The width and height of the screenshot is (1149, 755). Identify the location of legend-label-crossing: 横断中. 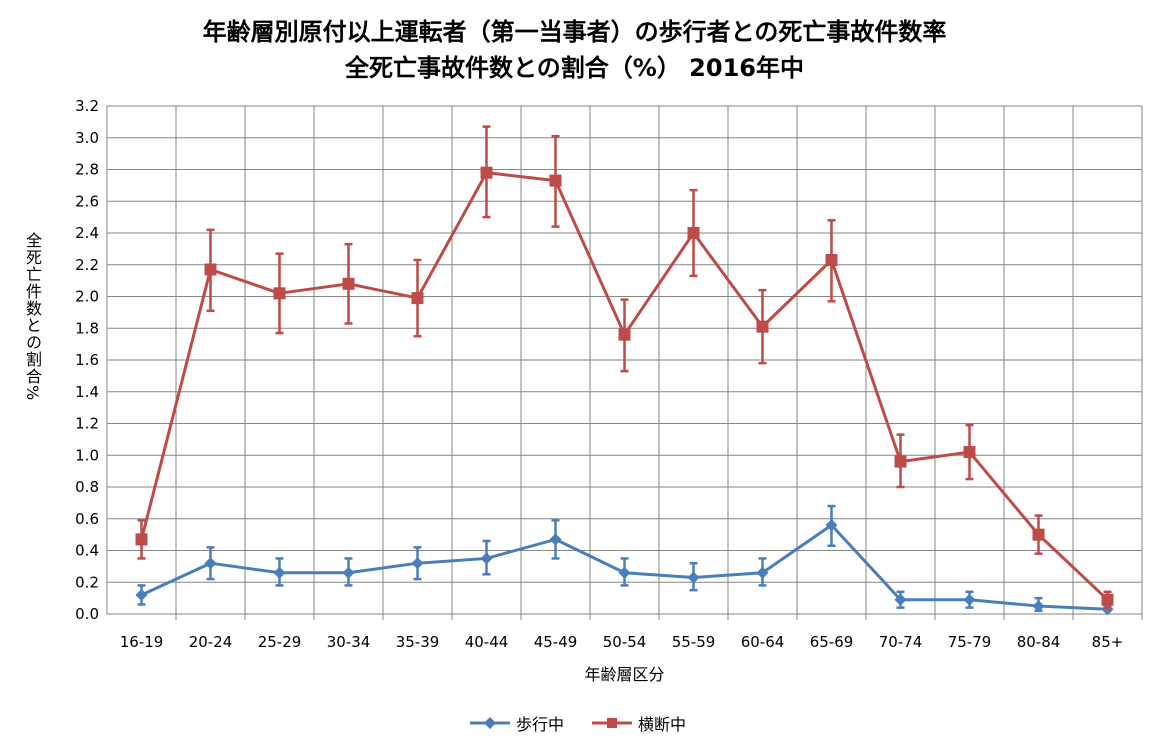
(662, 724).